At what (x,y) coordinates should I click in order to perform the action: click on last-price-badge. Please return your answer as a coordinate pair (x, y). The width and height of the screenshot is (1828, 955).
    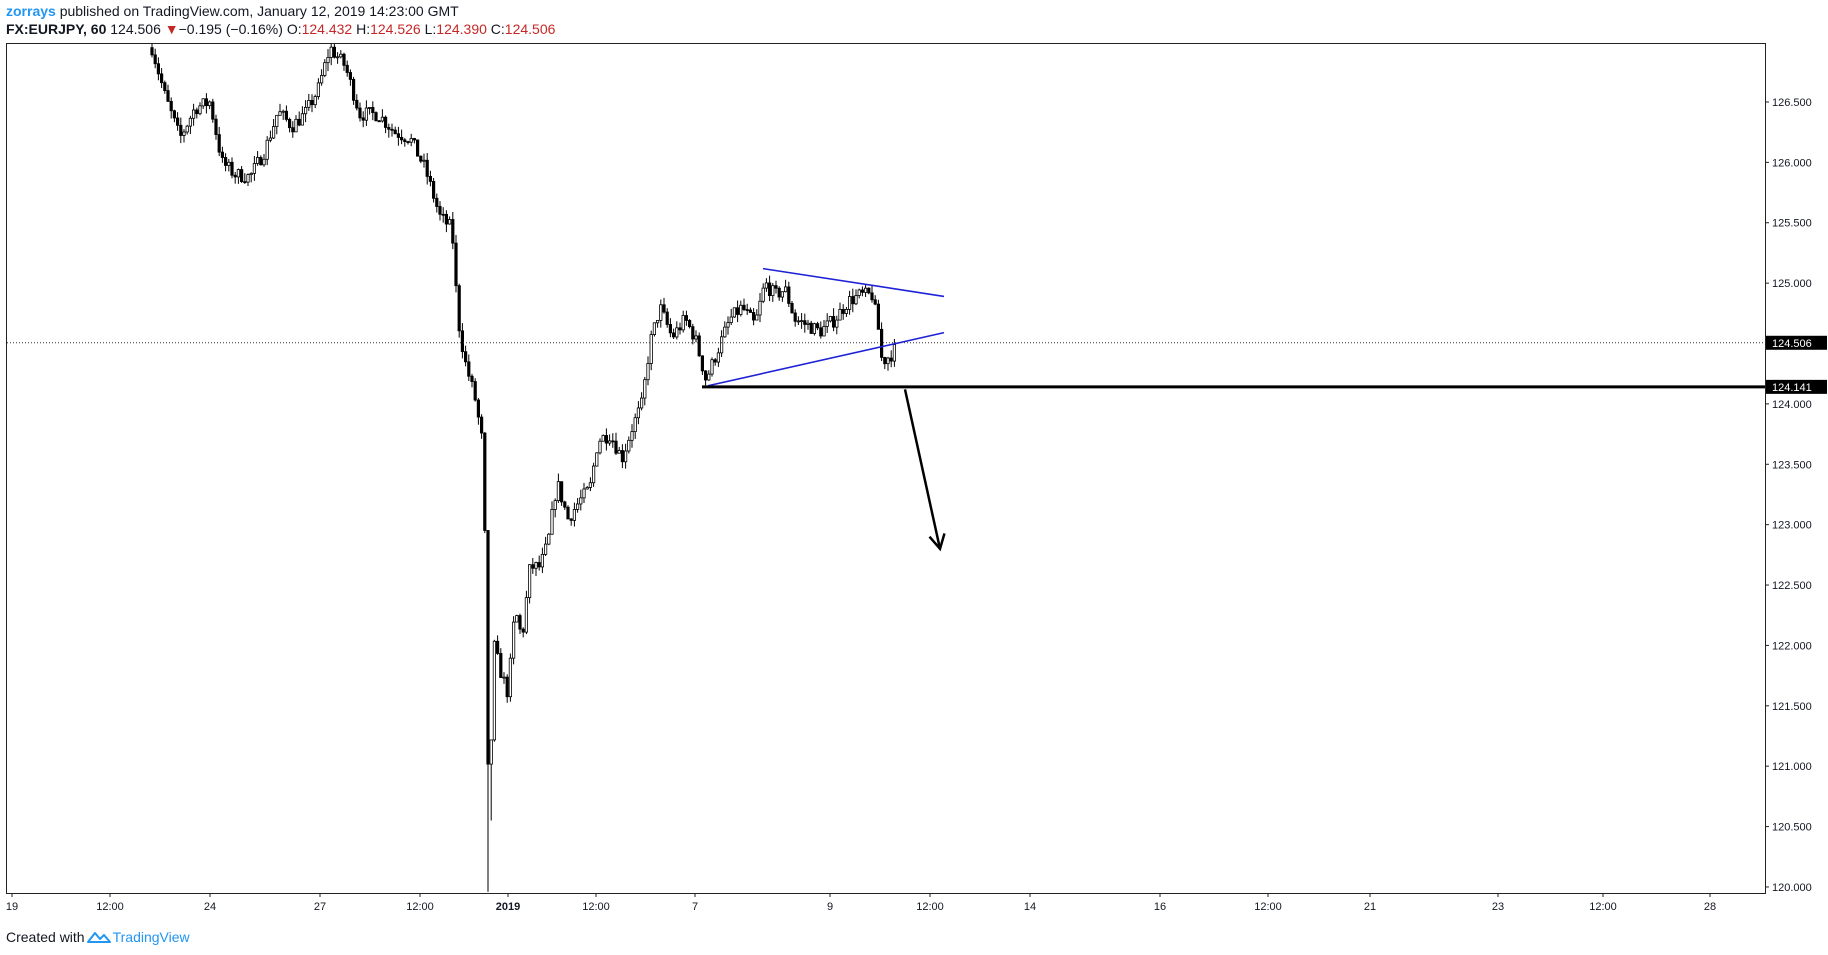
    Looking at the image, I should click on (1796, 342).